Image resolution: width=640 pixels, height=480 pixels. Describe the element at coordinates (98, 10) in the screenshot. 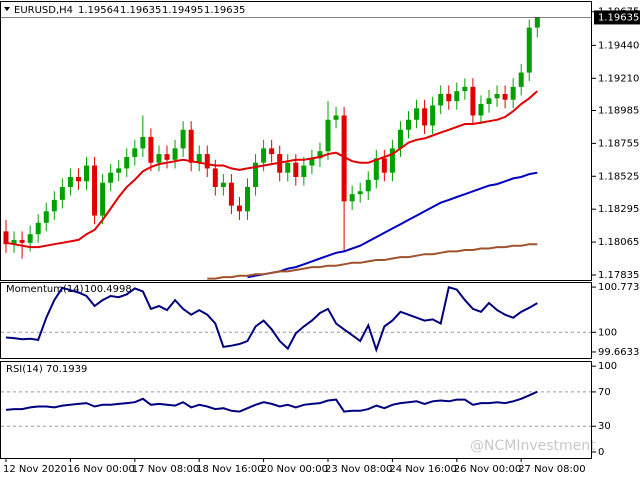

I see `ohlc-open: 1.19564` at that location.